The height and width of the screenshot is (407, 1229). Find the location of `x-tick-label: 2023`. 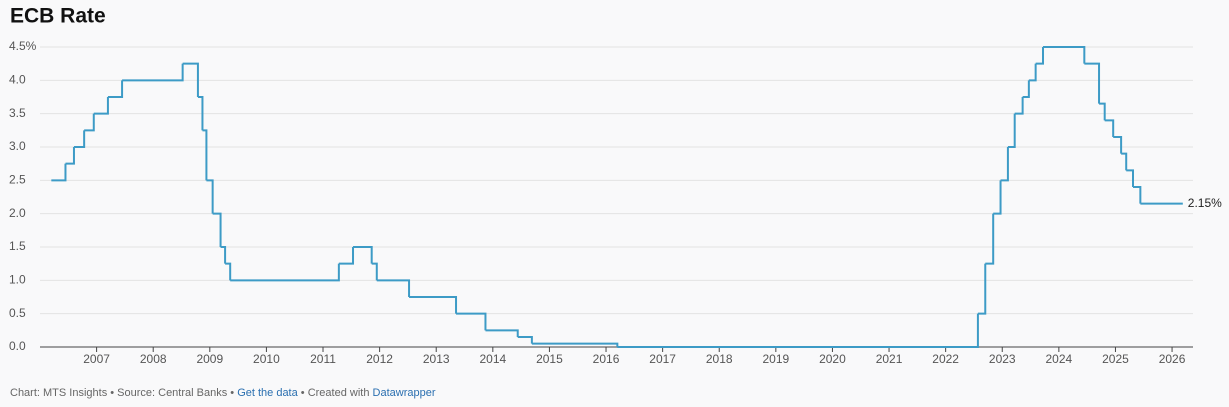

x-tick-label: 2023 is located at coordinates (1002, 359).